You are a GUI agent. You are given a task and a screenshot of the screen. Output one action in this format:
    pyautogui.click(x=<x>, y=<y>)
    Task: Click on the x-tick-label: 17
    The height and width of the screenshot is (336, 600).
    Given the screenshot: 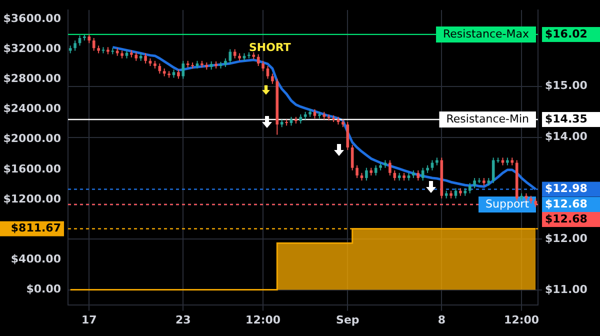 What is the action you would take?
    pyautogui.click(x=89, y=319)
    